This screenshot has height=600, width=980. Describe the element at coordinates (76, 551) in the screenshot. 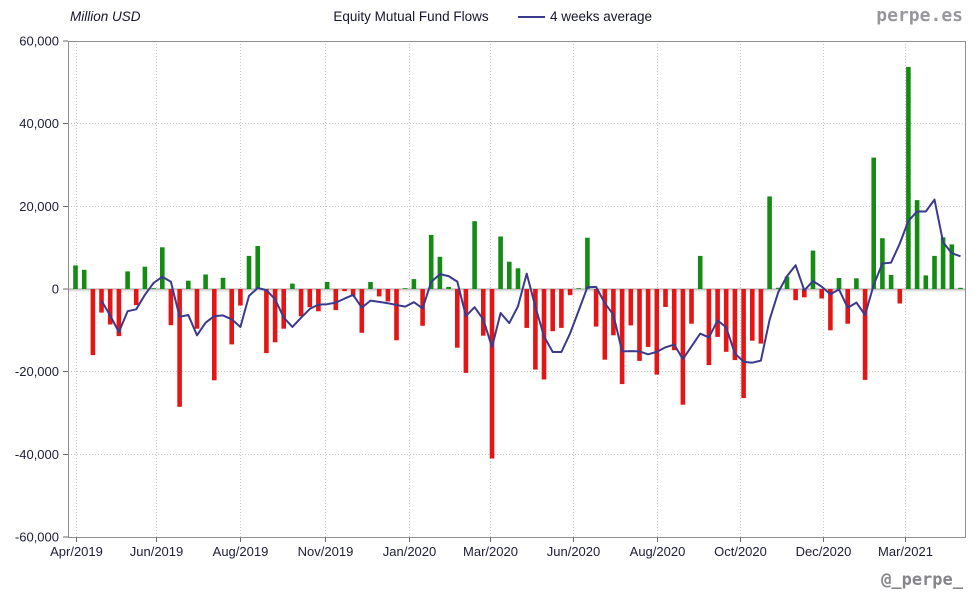

I see `x-tick-label: Apr/2019` at that location.